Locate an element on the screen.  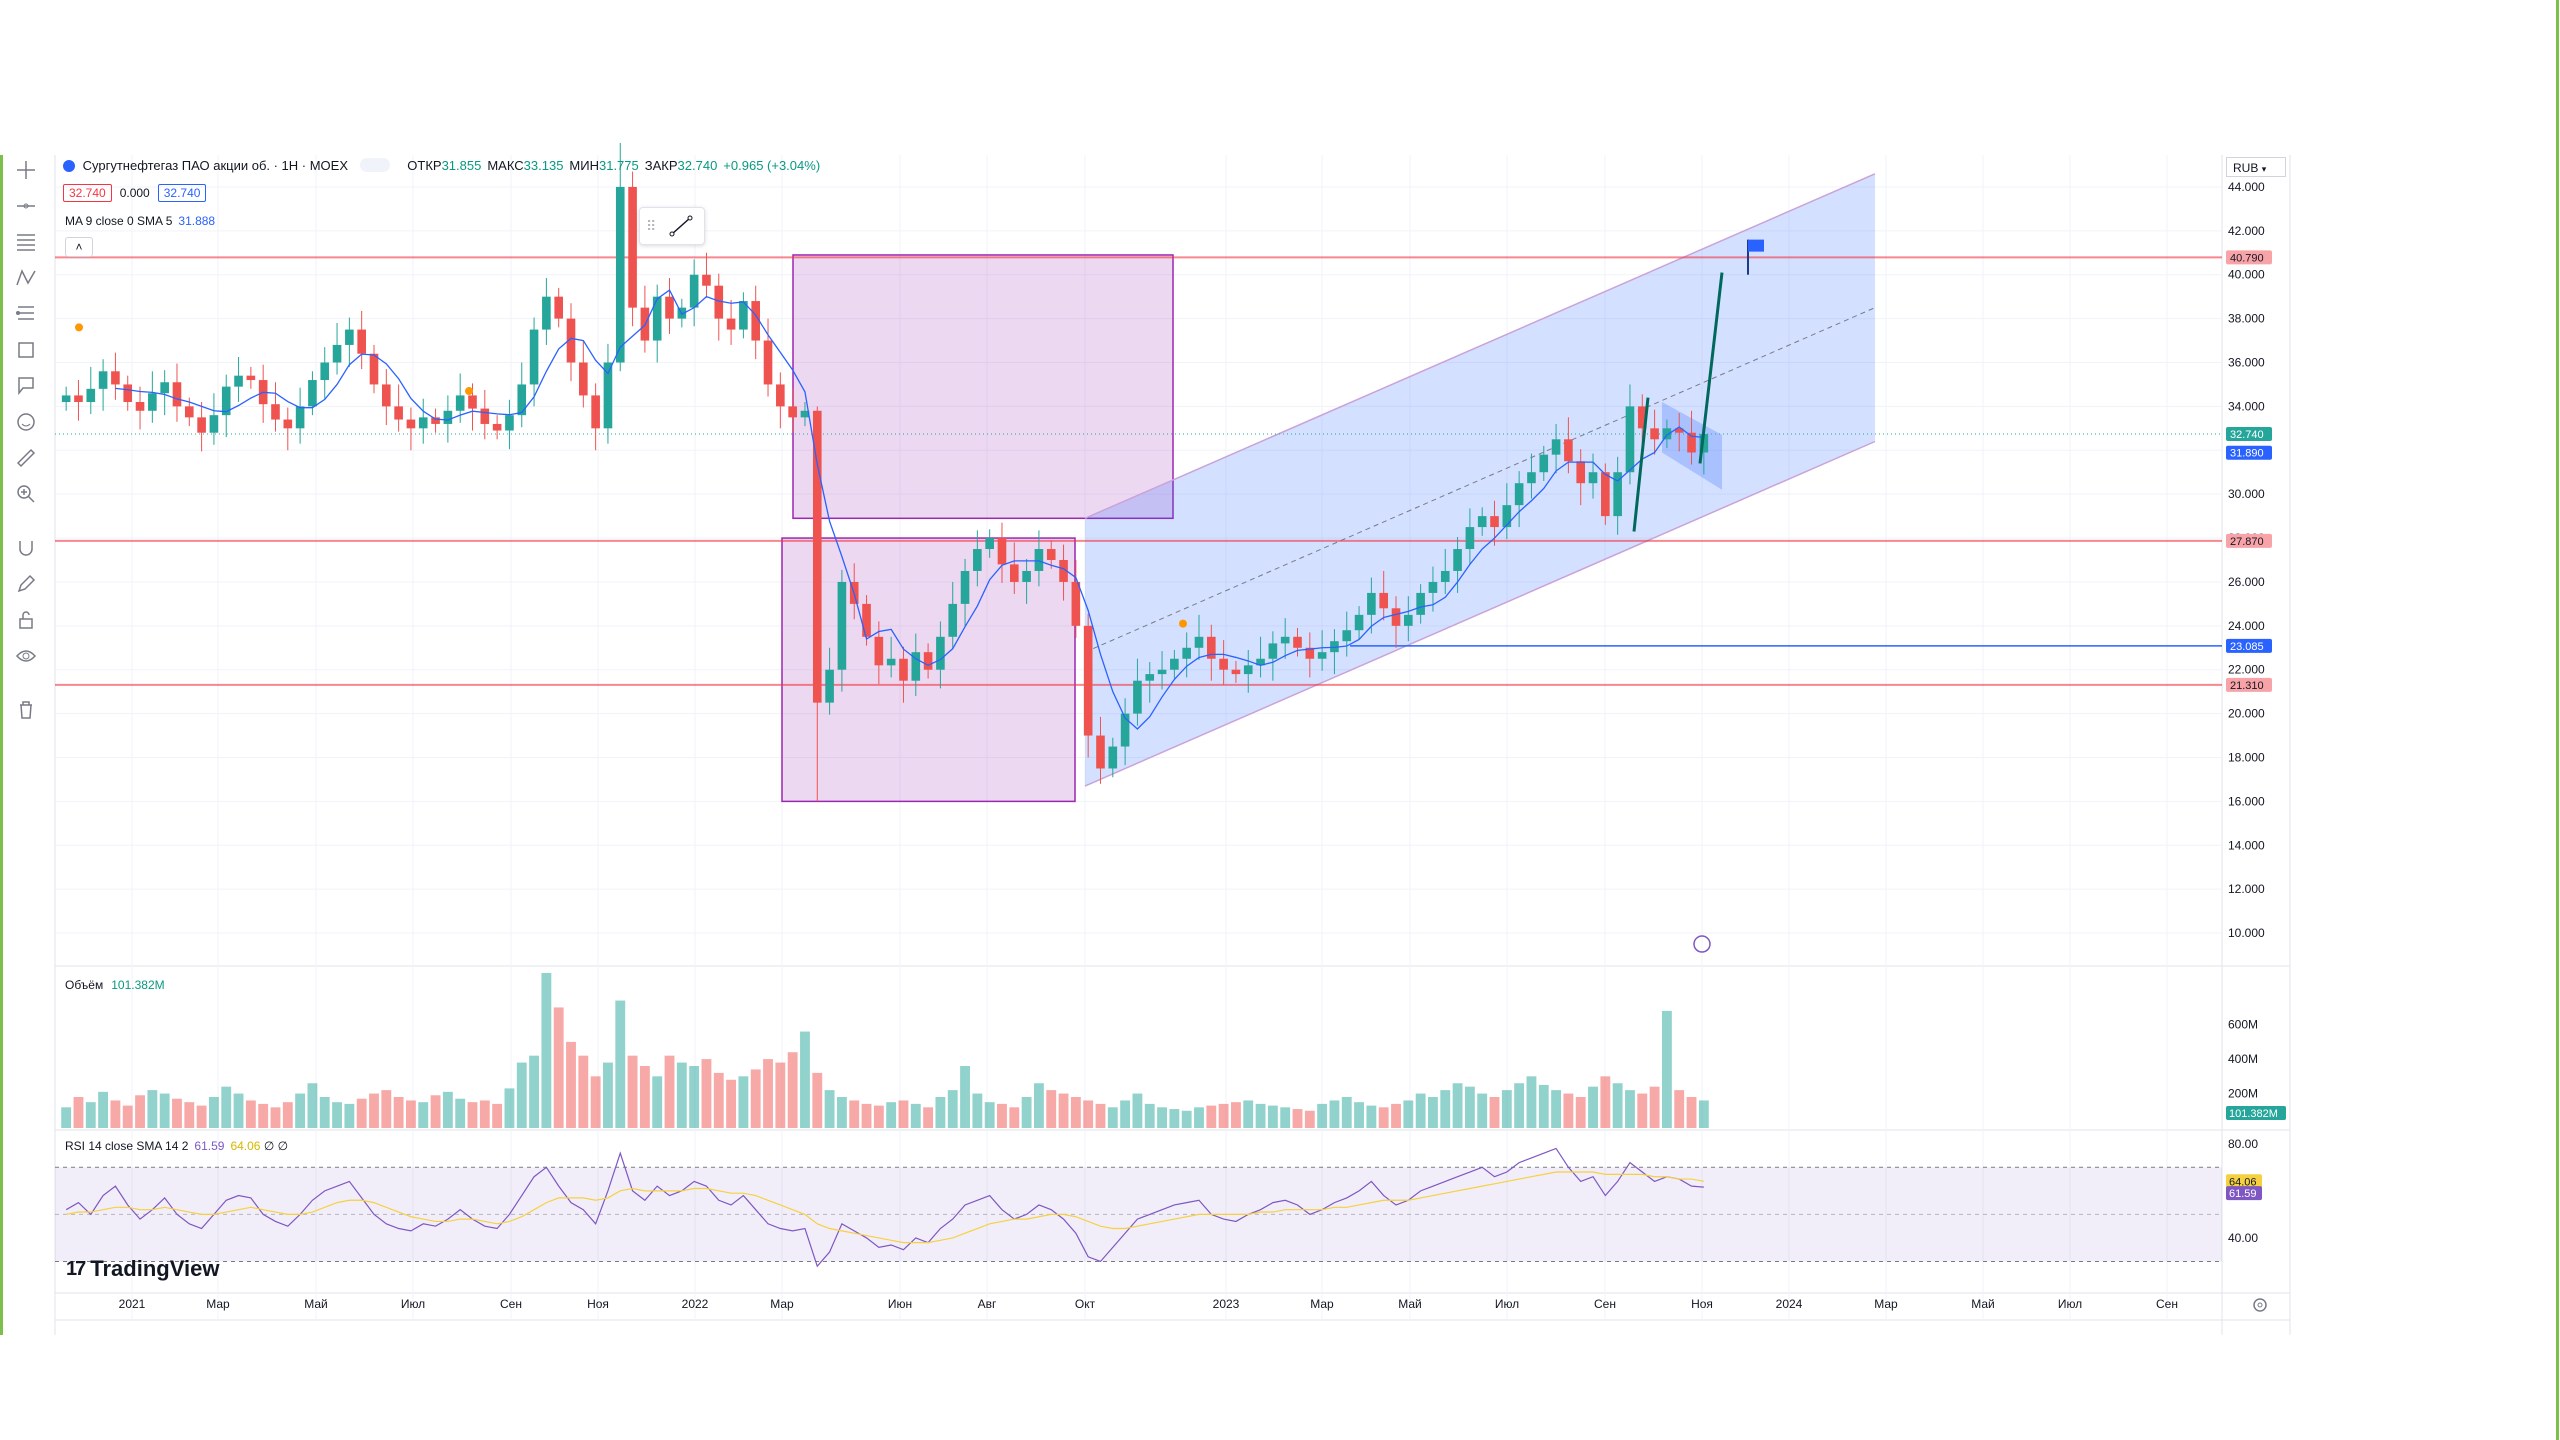
volume-legend: Объём 101.382M is located at coordinates (115, 985).